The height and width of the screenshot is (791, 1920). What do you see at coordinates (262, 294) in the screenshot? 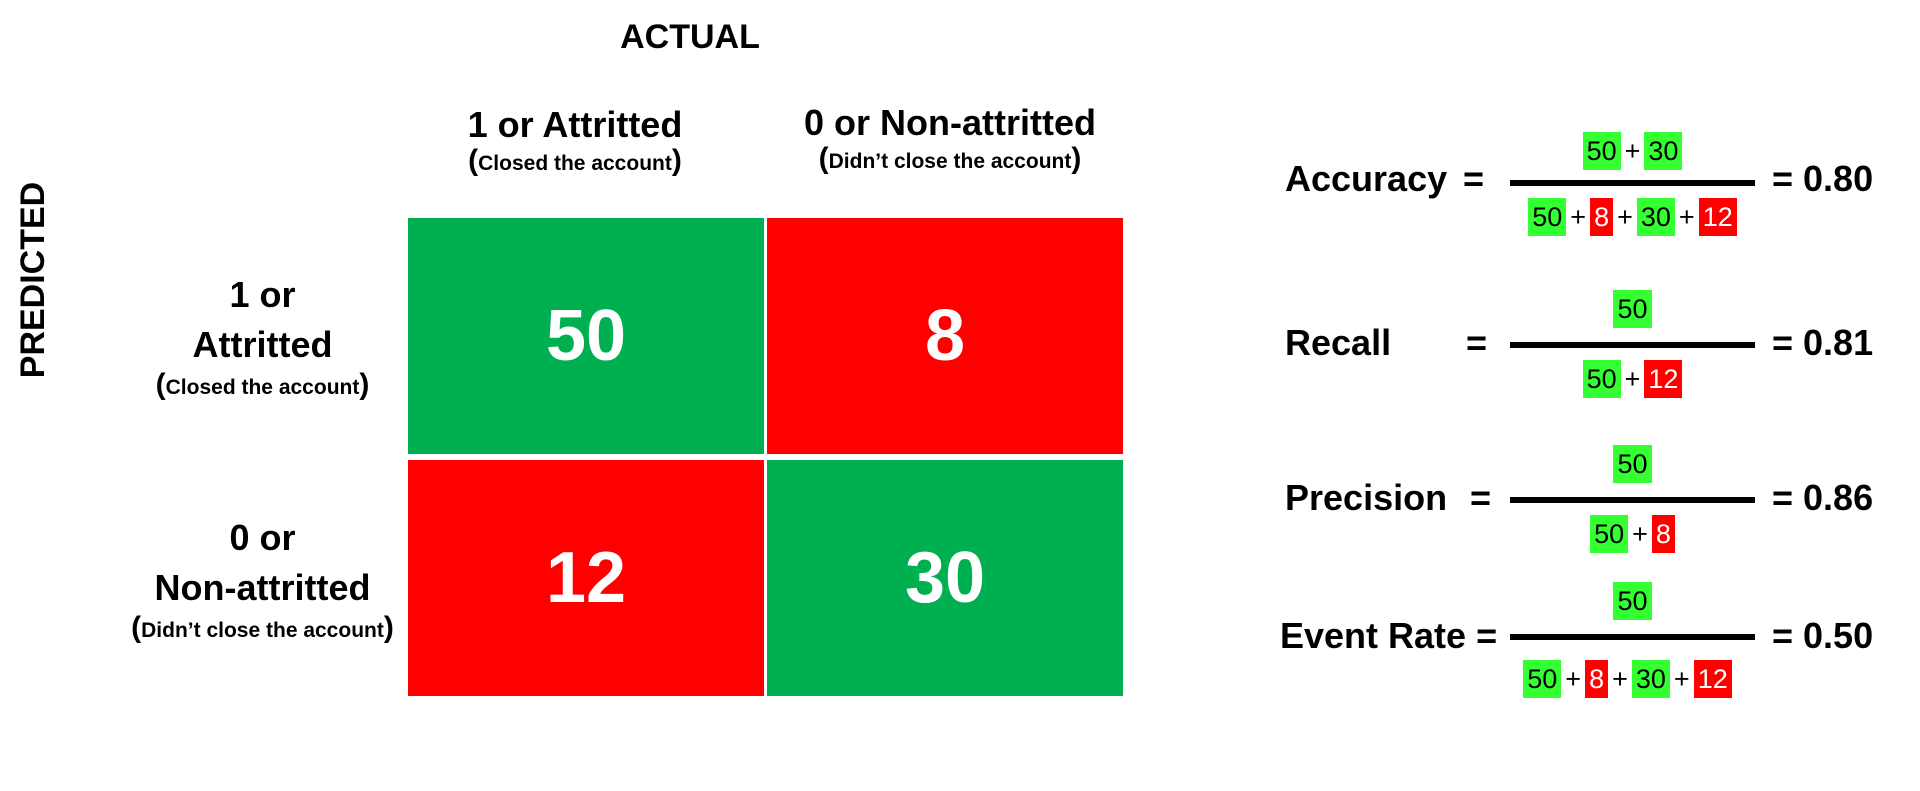
I see `row-header-line1: 1 or` at bounding box center [262, 294].